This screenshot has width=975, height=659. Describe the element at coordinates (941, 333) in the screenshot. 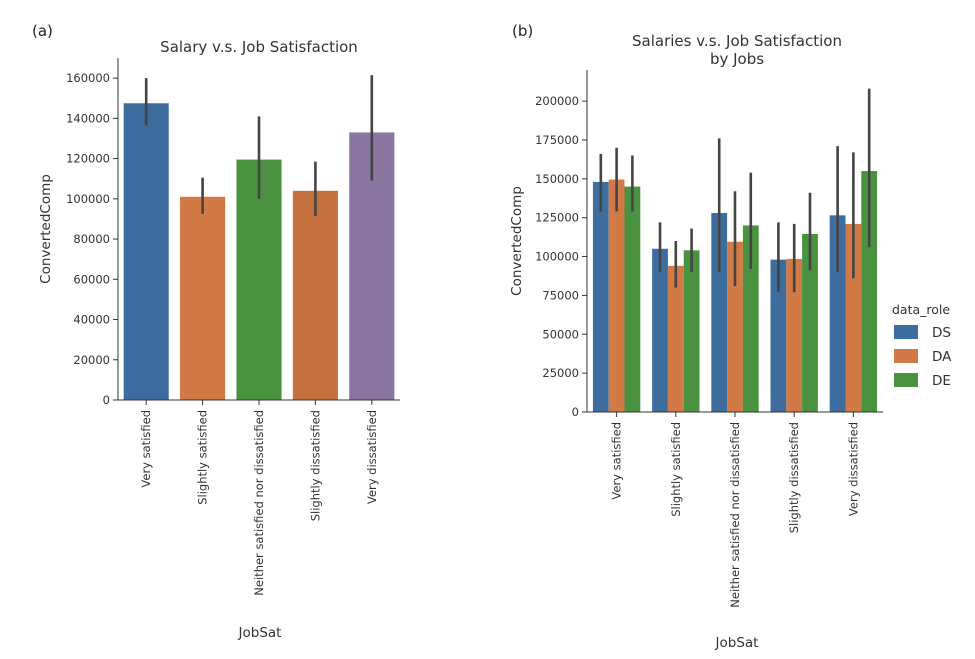

I see `legend-label-ds: DS` at that location.